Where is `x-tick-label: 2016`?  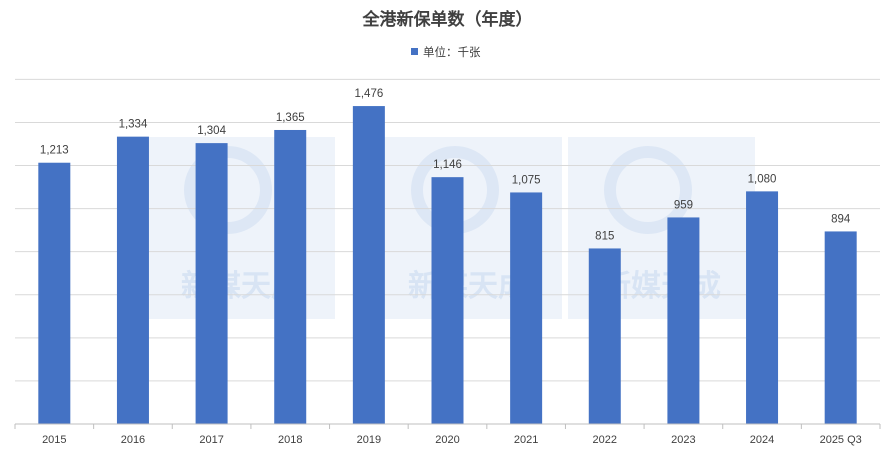 x-tick-label: 2016 is located at coordinates (133, 440).